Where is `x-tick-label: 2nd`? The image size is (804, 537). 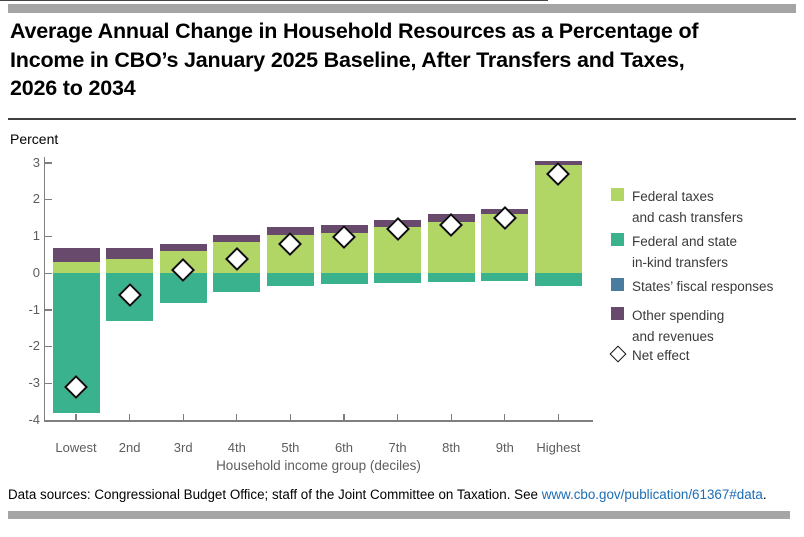
x-tick-label: 2nd is located at coordinates (129, 447).